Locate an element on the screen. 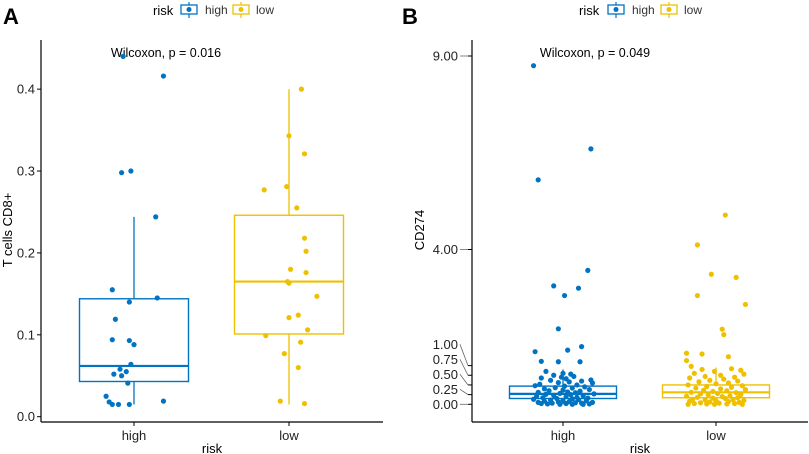 The height and width of the screenshot is (454, 809). x-tick-label: low is located at coordinates (289, 435).